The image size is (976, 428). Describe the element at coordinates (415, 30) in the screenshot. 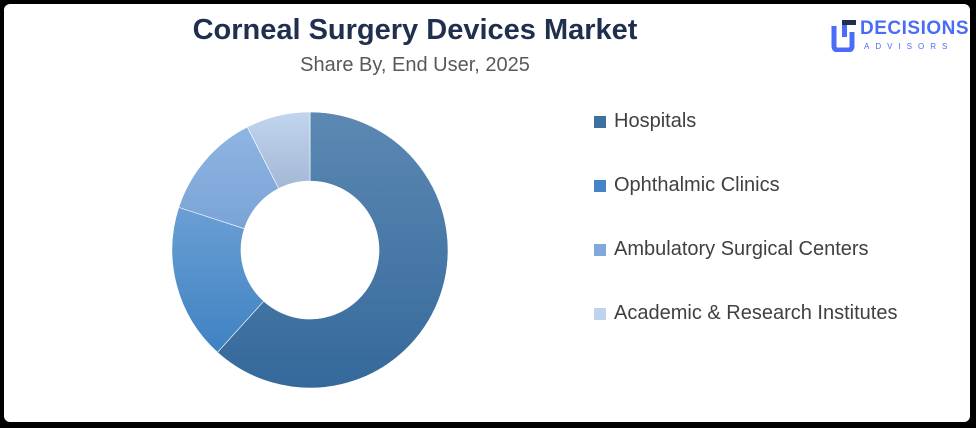

I see `chart-title: Corneal Surgery Devices Market` at that location.